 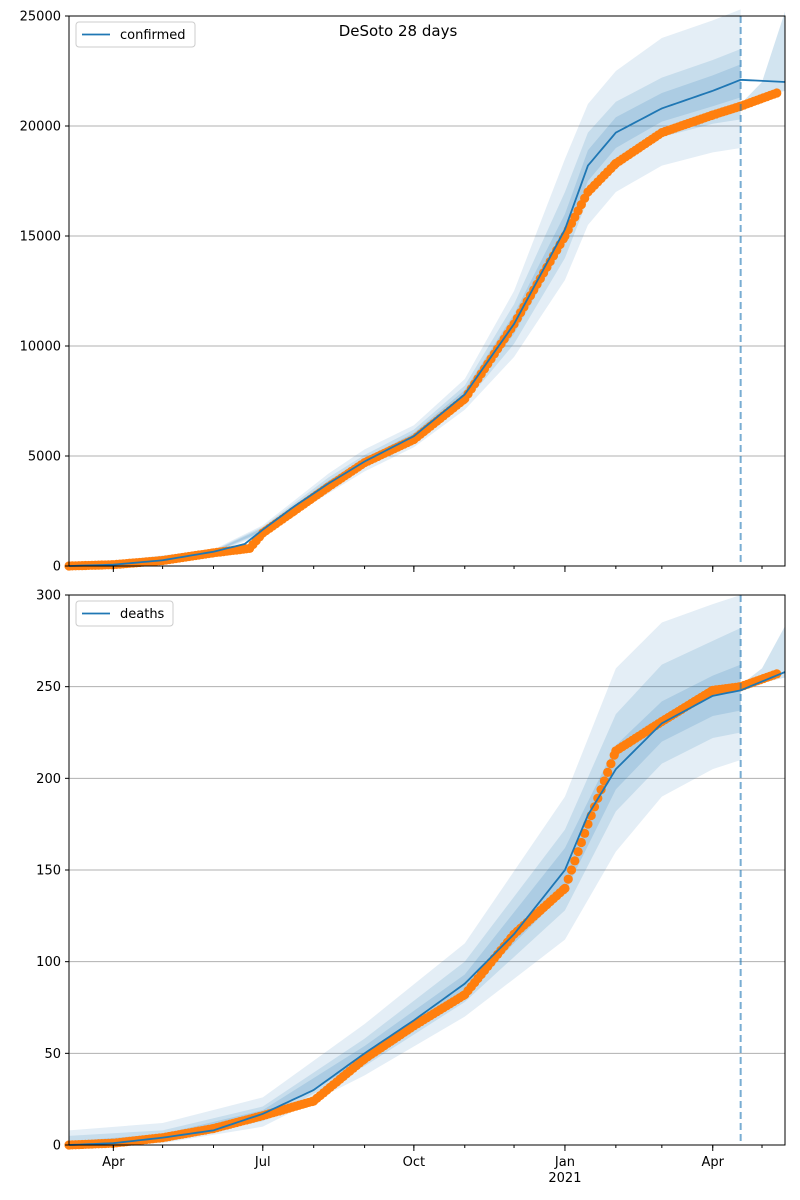 I want to click on y-tick-label: 250, so click(x=48, y=687).